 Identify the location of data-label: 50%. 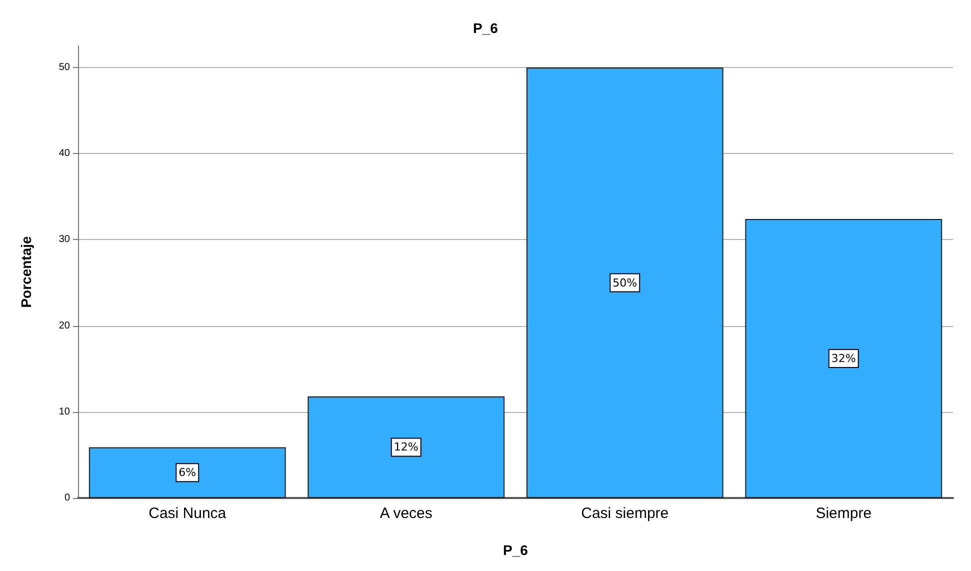
(625, 283).